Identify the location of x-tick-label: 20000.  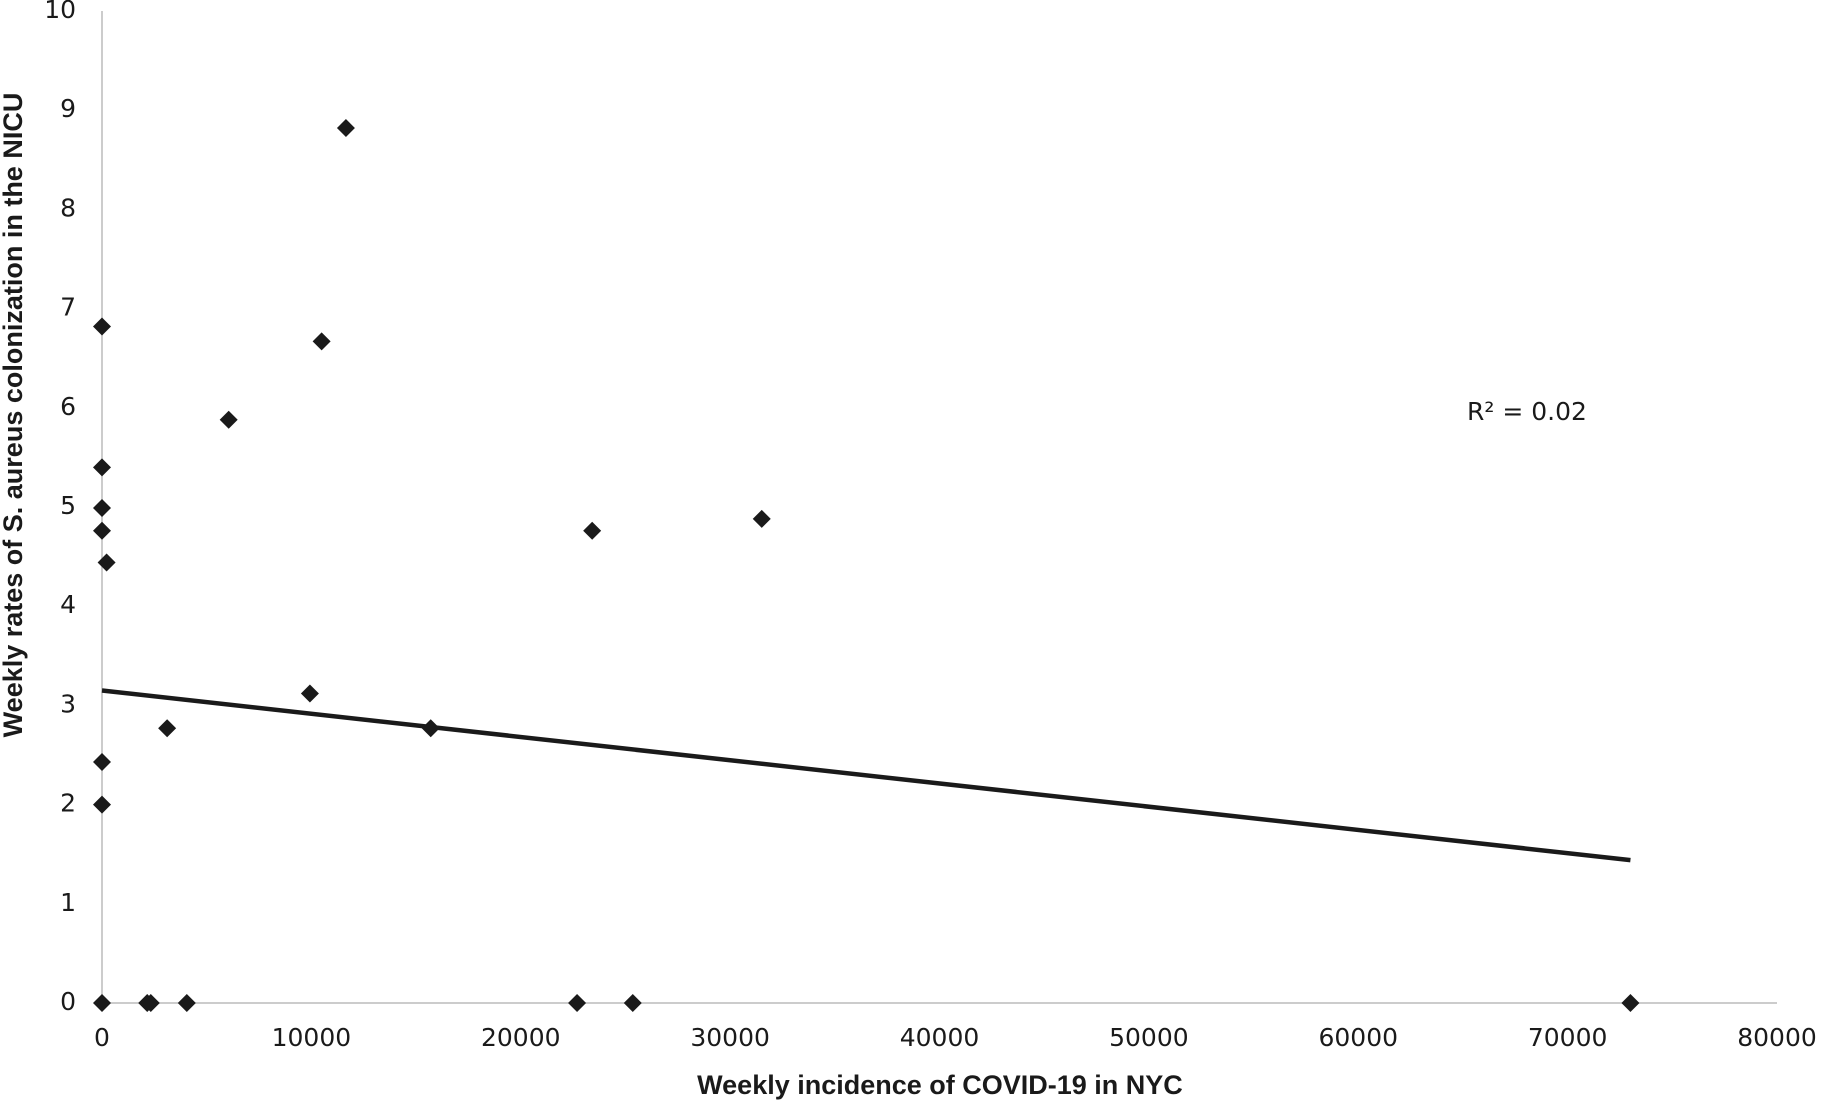
(521, 1037).